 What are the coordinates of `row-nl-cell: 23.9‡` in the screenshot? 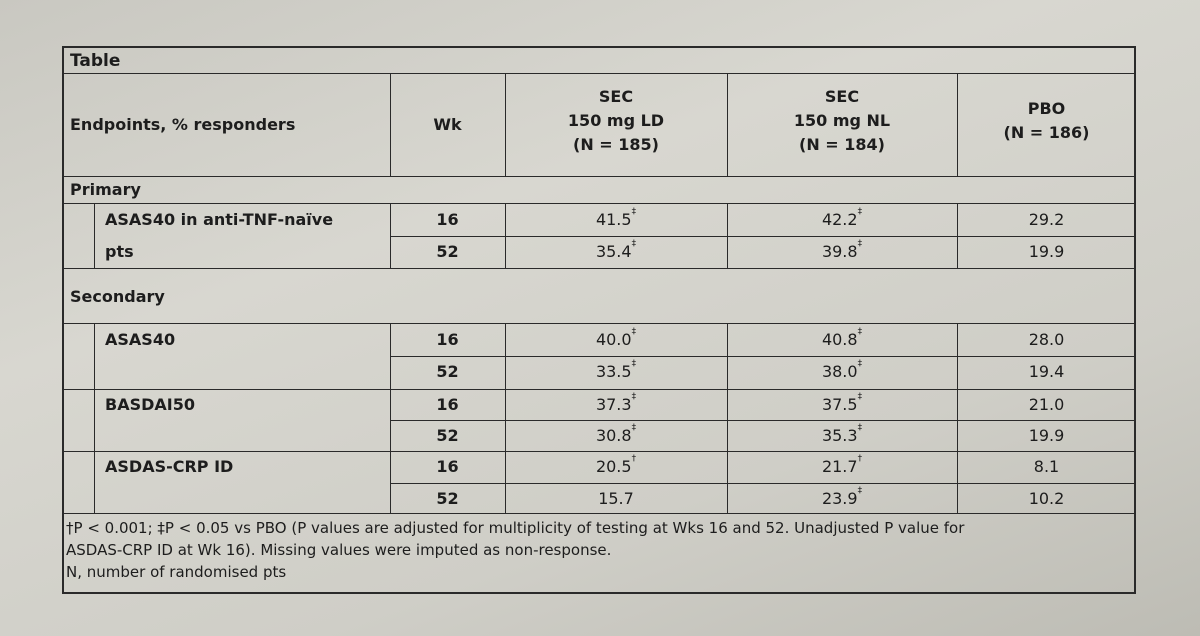 It's located at (842, 497).